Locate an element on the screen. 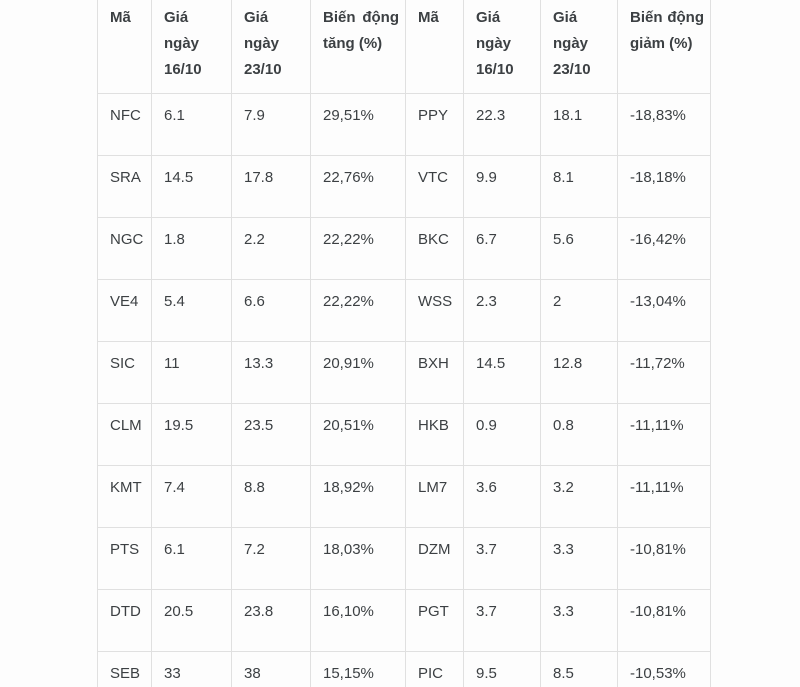  price-cell: 19.5 is located at coordinates (191, 434).